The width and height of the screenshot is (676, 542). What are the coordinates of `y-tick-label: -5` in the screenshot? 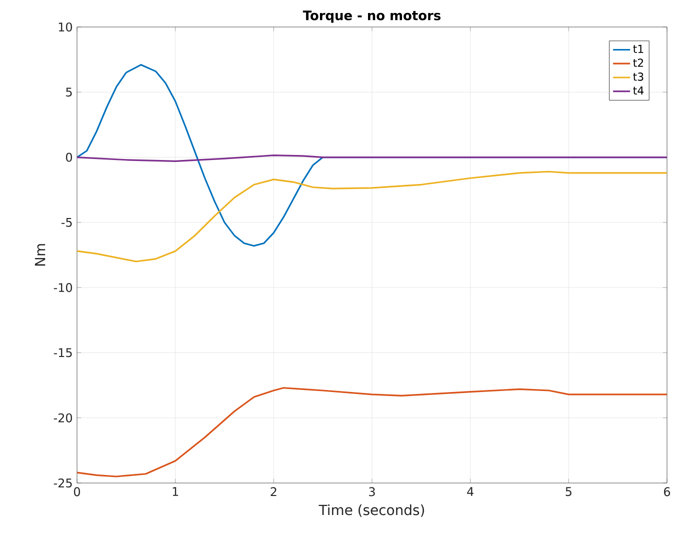 It's located at (66, 222).